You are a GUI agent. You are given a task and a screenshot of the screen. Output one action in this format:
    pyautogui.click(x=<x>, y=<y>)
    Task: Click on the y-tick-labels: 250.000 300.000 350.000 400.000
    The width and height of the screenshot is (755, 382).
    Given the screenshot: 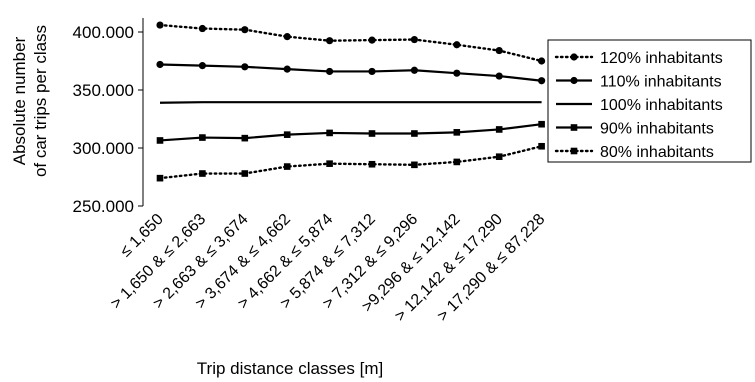 What is the action you would take?
    pyautogui.click(x=108, y=119)
    